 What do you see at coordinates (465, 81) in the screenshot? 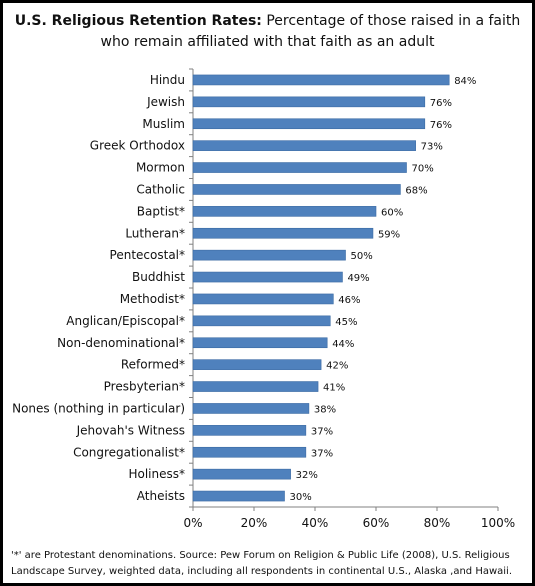
I see `data-label: 84%` at bounding box center [465, 81].